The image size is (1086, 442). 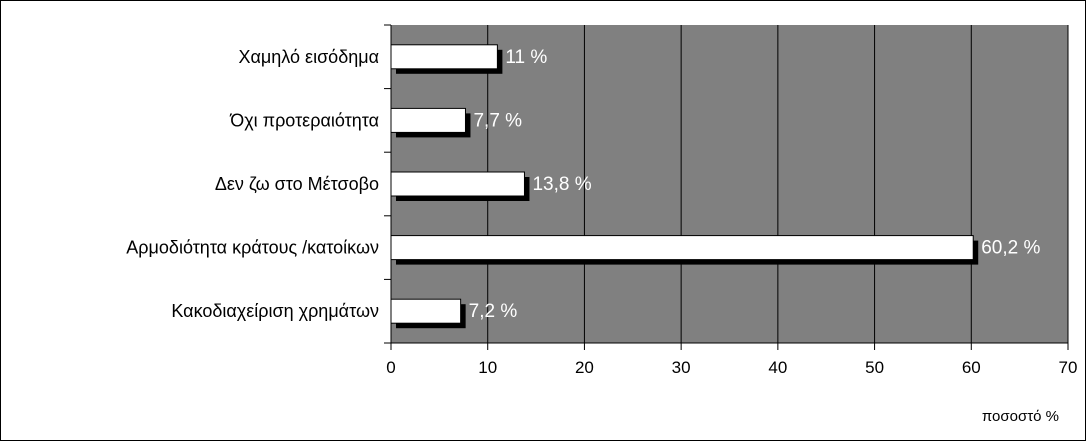 I want to click on data-label: 11 %, so click(x=526, y=57).